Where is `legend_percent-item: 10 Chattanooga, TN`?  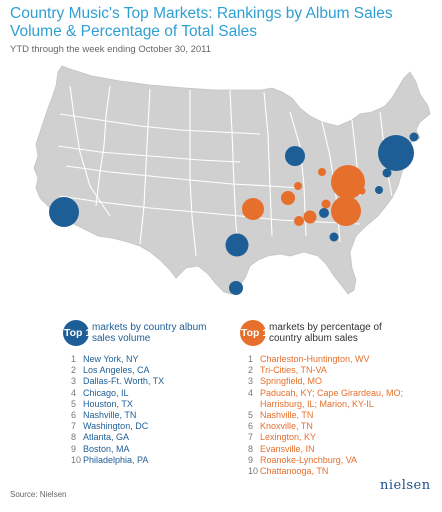 legend_percent-item: 10 Chattanooga, TN is located at coordinates (338, 471).